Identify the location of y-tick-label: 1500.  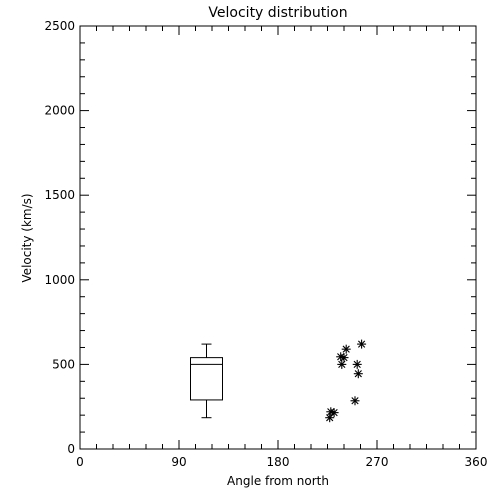
(59, 195).